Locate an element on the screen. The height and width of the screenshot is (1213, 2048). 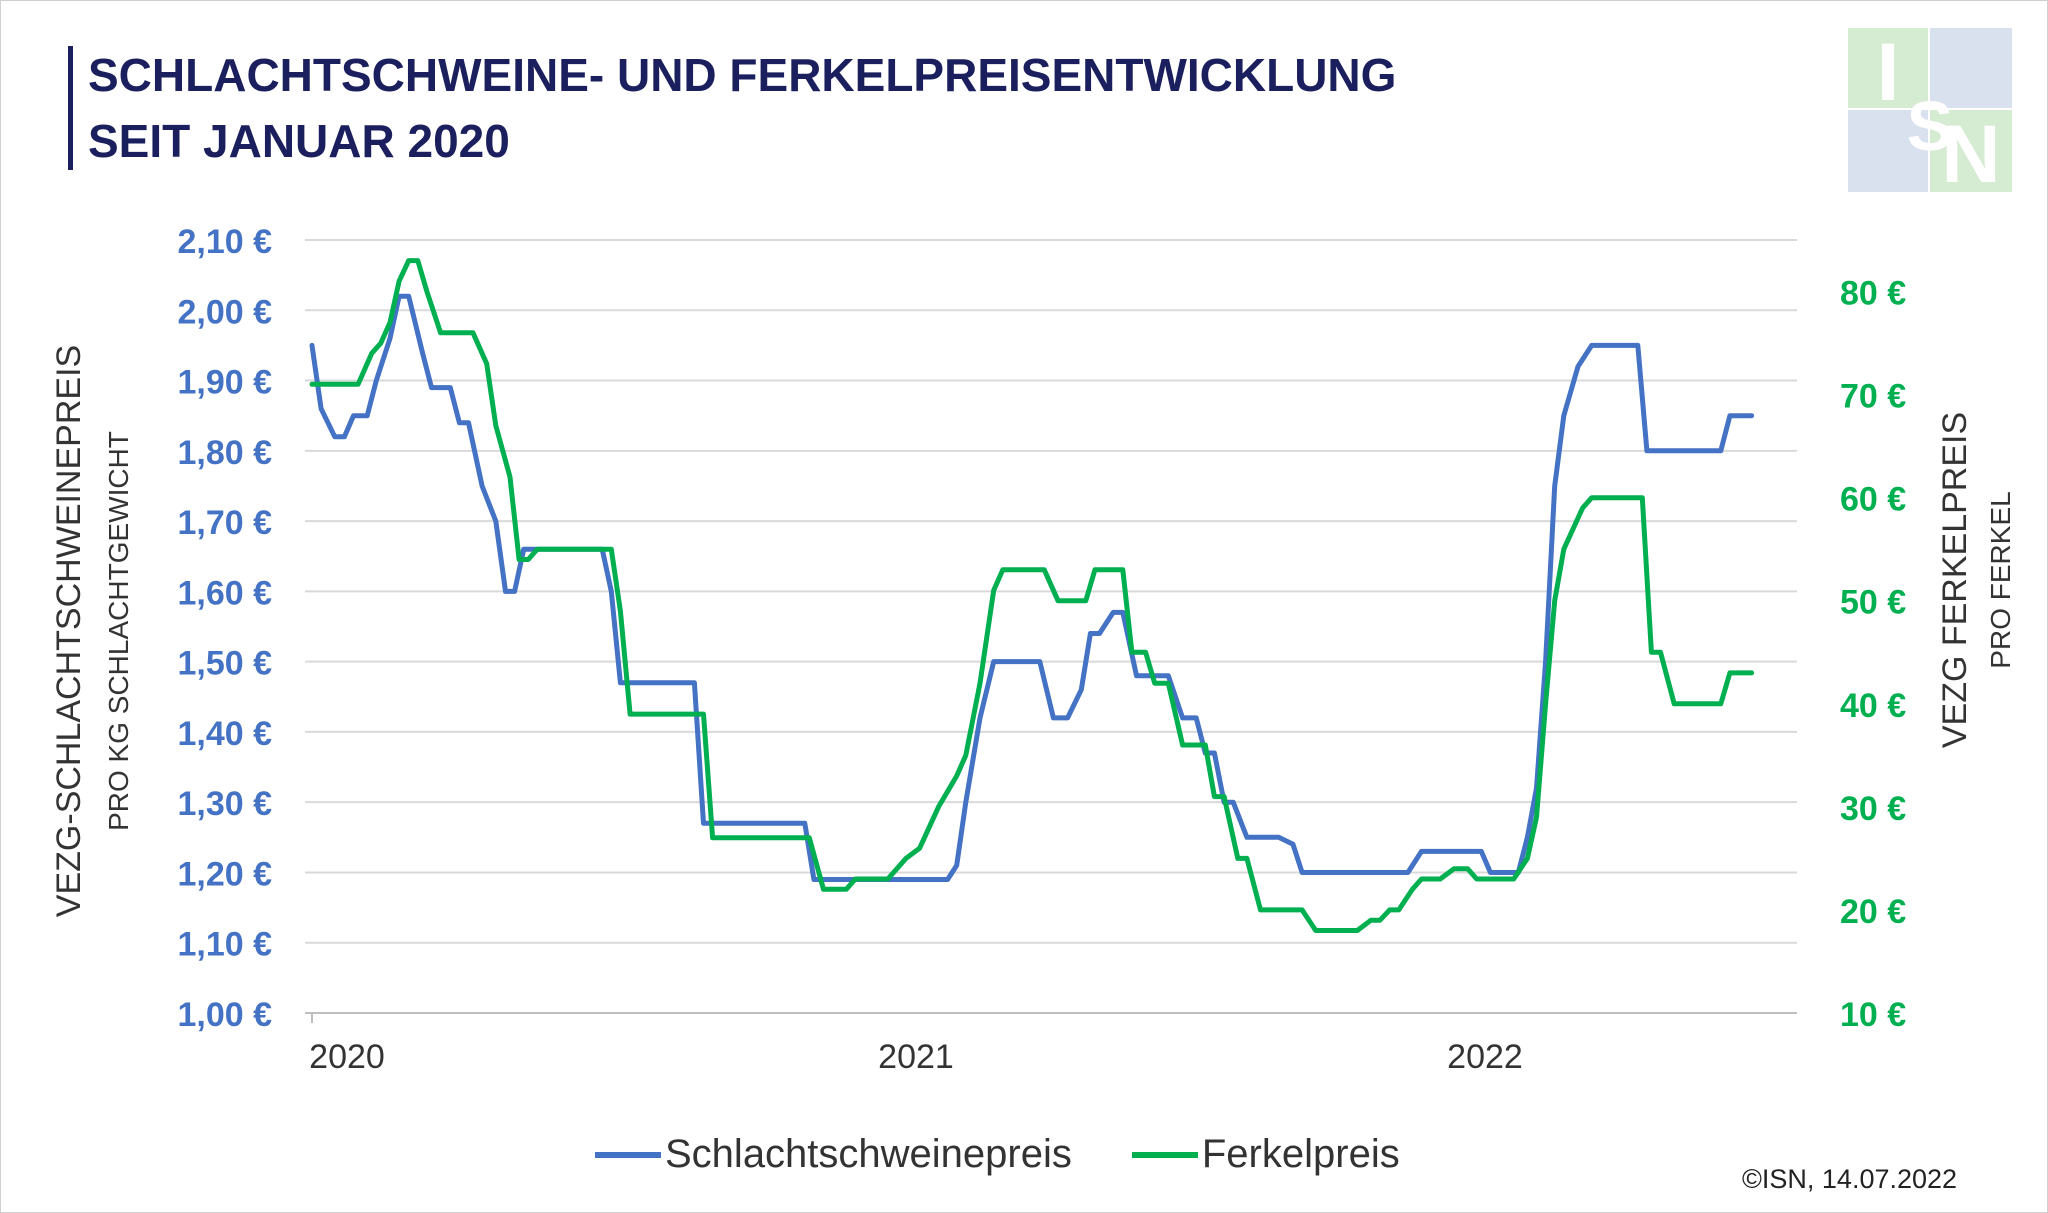
left-tick-label: 1,50 € is located at coordinates (224, 664).